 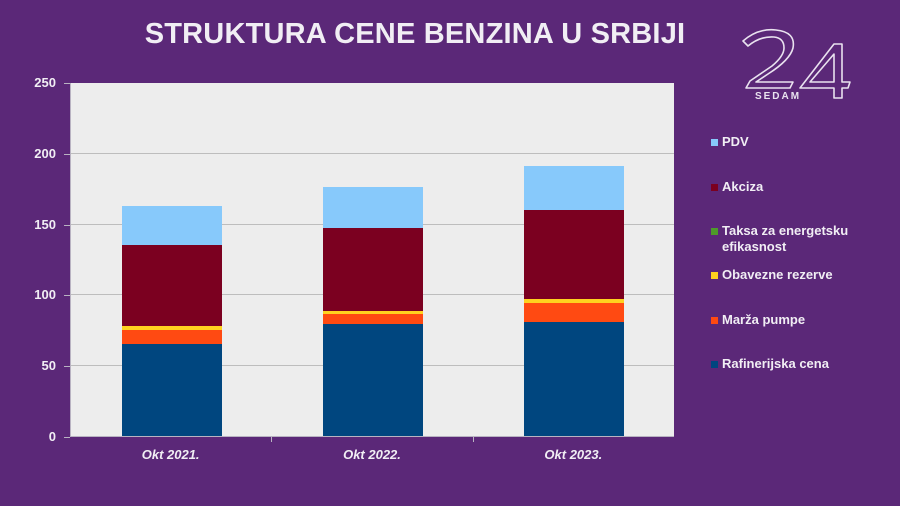 I want to click on svg-text: SEDAM, so click(x=778, y=96).